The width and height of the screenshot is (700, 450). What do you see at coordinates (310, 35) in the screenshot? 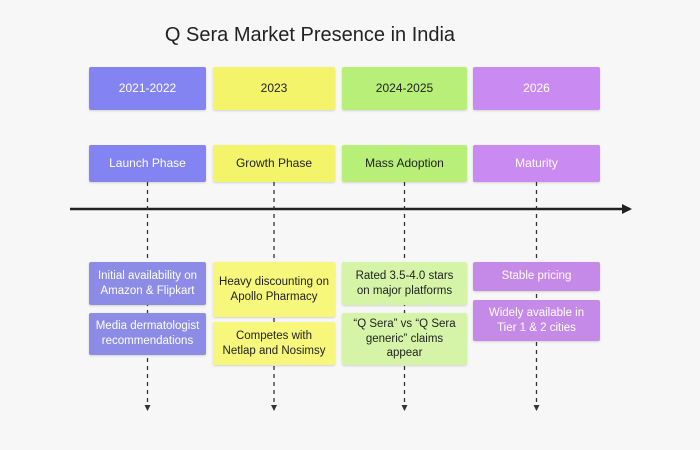
I see `title: Q Sera Market Presence in India` at bounding box center [310, 35].